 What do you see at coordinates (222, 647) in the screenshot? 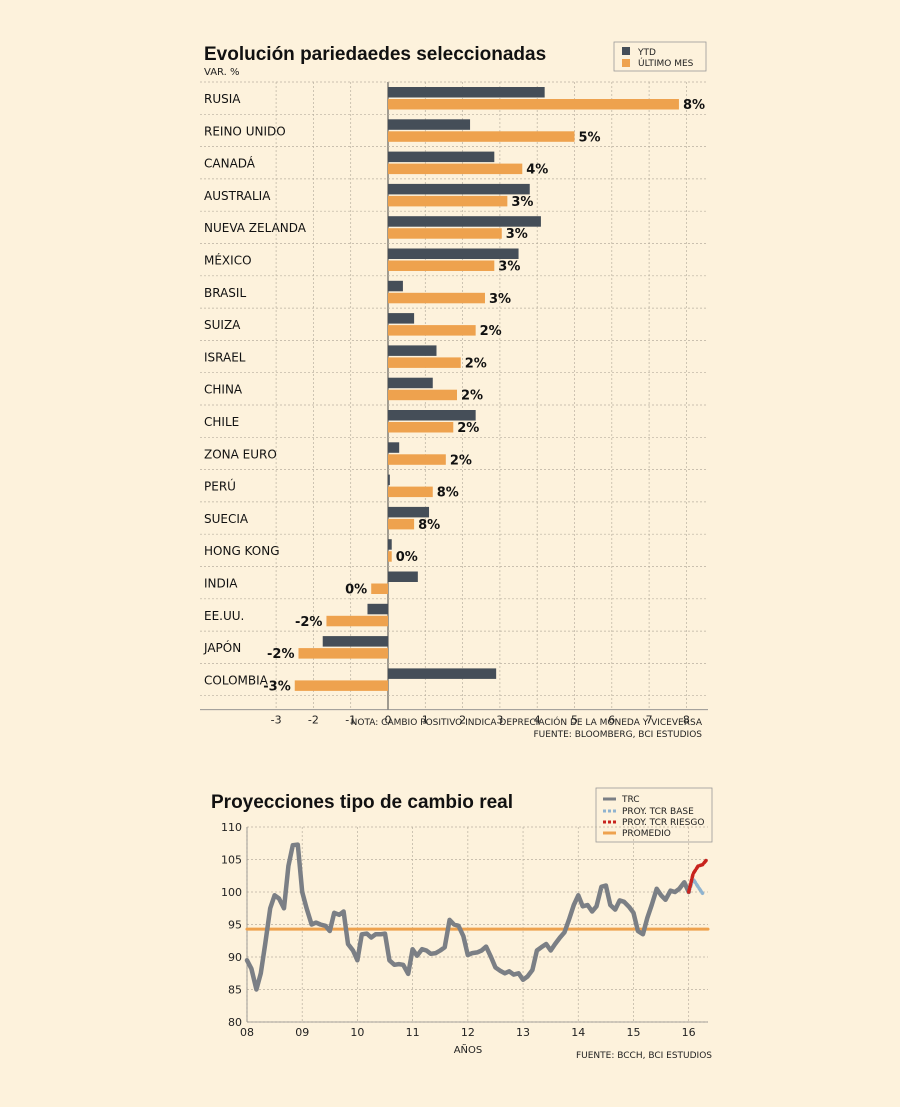
I see `bar-category-label: JAPÓN` at bounding box center [222, 647].